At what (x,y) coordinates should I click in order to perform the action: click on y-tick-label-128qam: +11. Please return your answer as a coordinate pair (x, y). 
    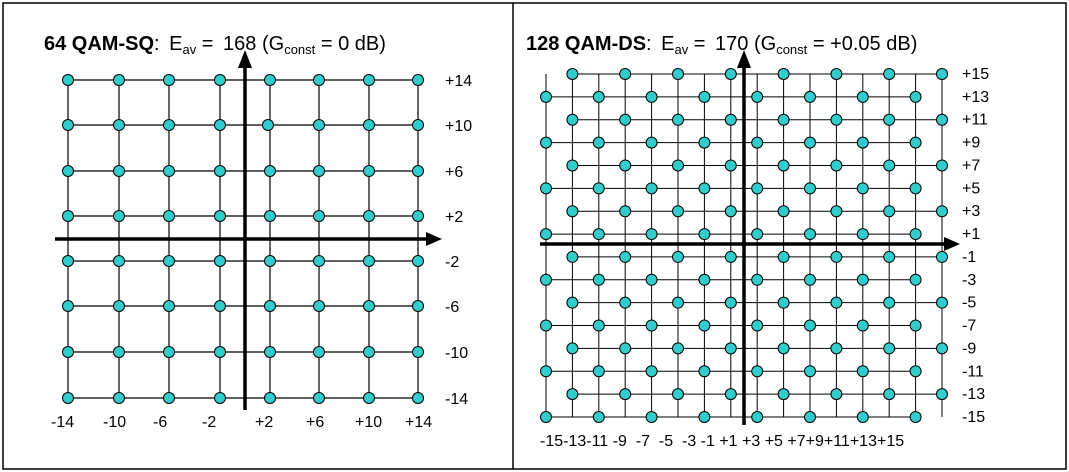
    Looking at the image, I should click on (975, 120).